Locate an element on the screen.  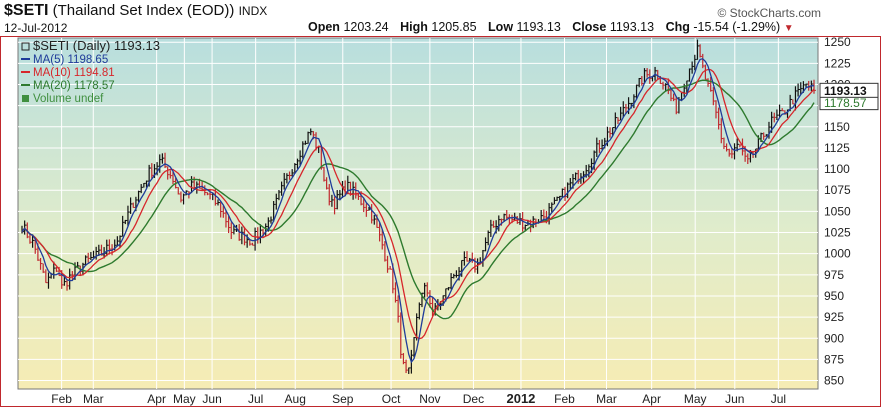
chg-label: Chg is located at coordinates (677, 27).